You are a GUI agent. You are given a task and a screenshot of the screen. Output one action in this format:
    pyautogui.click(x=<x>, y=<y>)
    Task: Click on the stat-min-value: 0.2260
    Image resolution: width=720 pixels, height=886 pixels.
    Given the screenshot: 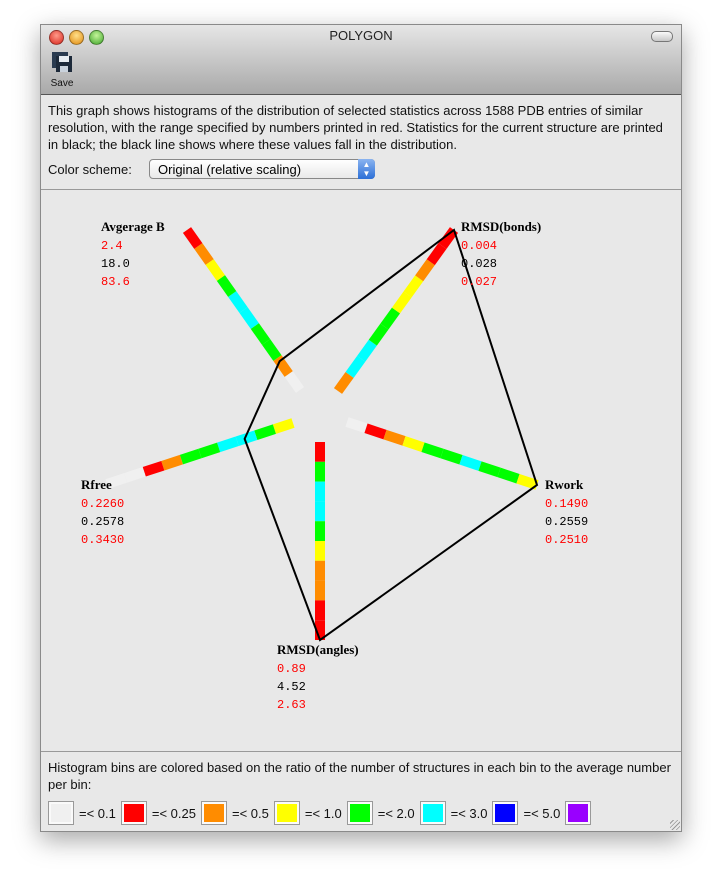 What is the action you would take?
    pyautogui.click(x=103, y=504)
    